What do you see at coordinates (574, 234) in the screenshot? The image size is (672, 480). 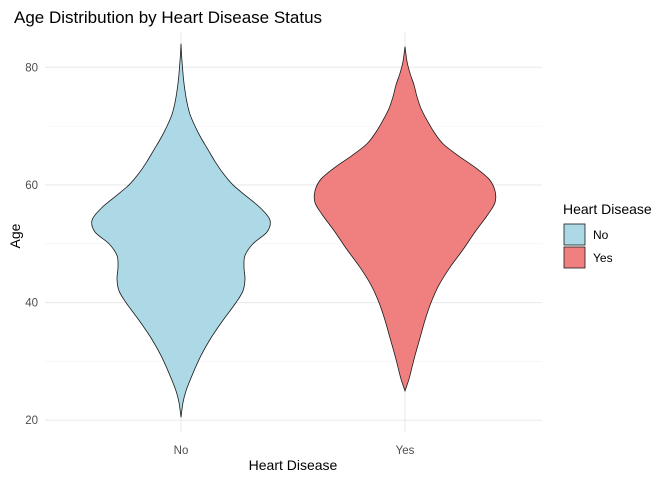 I see `legend-key-no` at bounding box center [574, 234].